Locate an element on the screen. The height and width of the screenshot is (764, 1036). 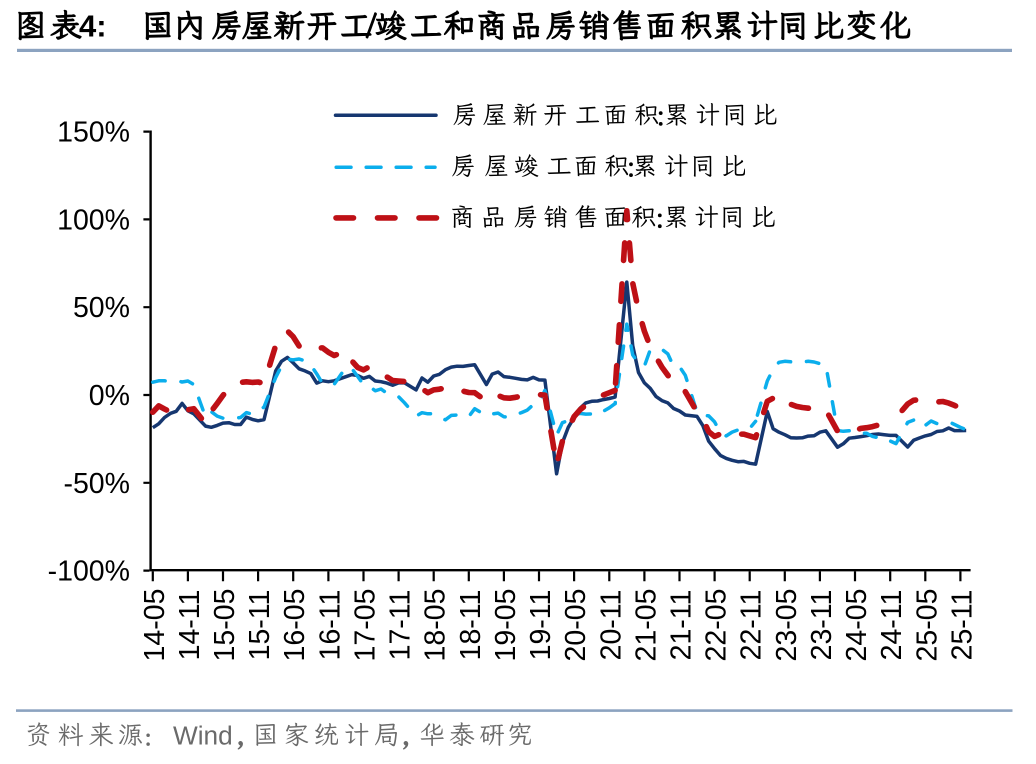
svg-text: 20-11 is located at coordinates (611, 625).